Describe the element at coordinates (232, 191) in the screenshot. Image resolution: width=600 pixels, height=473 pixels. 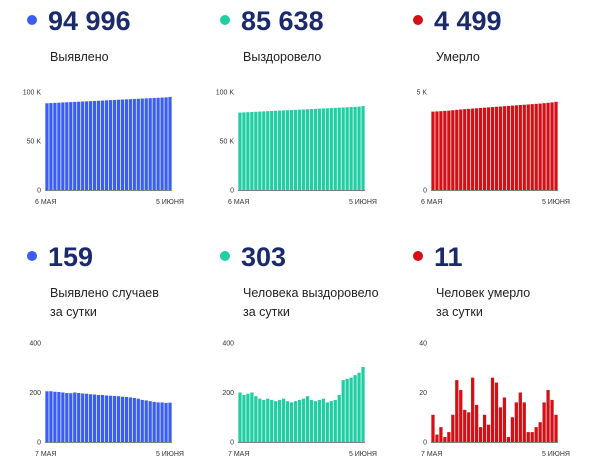
I see `y-tick-label: 0` at that location.